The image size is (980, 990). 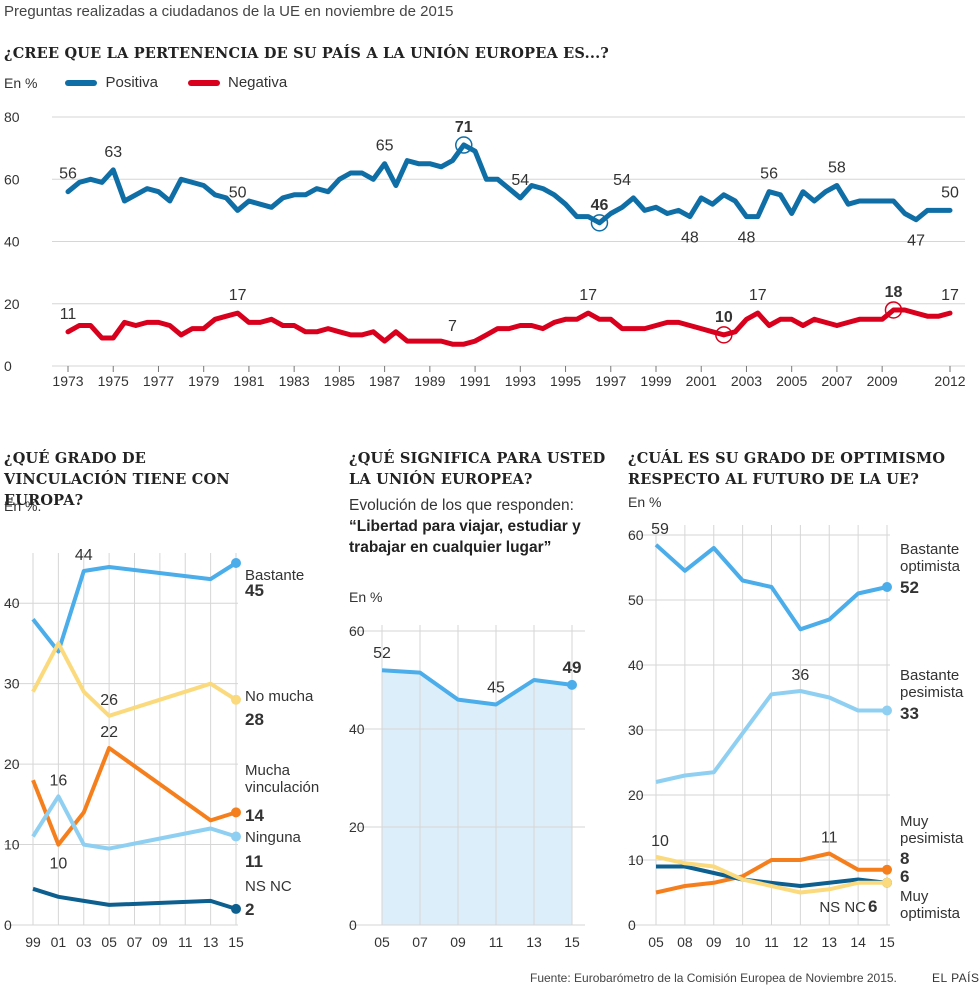 I want to click on chart2-ytick-label: 20, so click(x=12, y=764).